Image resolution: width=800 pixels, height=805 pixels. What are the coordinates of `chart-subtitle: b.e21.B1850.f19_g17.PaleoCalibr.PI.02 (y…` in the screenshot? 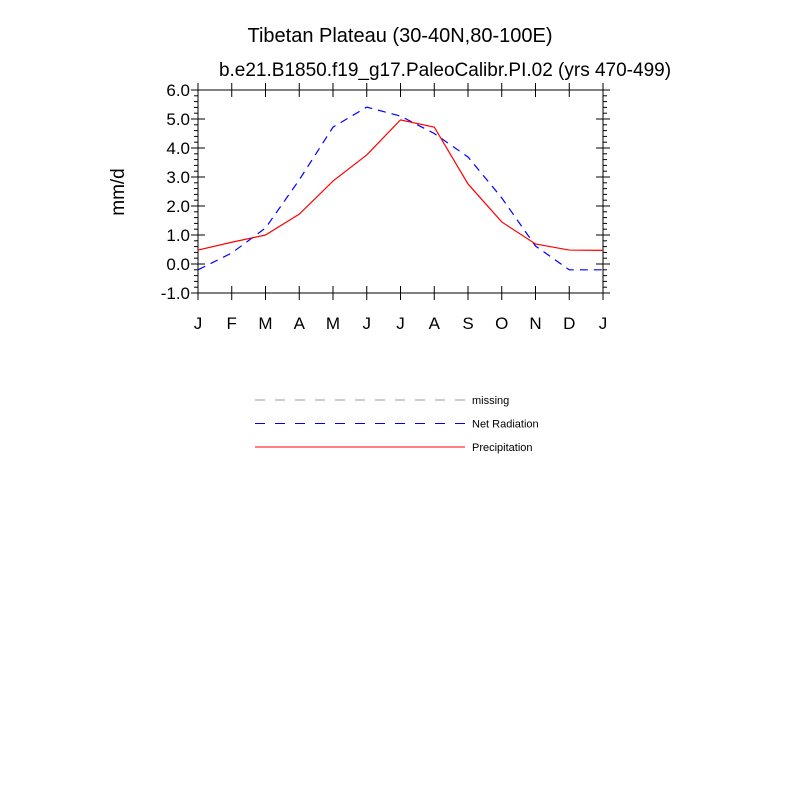 It's located at (445, 70).